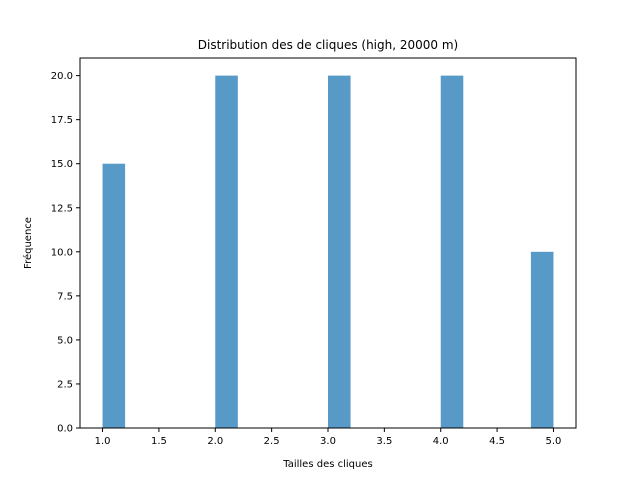 The height and width of the screenshot is (484, 640). What do you see at coordinates (65, 429) in the screenshot?
I see `y-tick-label: 0.0` at bounding box center [65, 429].